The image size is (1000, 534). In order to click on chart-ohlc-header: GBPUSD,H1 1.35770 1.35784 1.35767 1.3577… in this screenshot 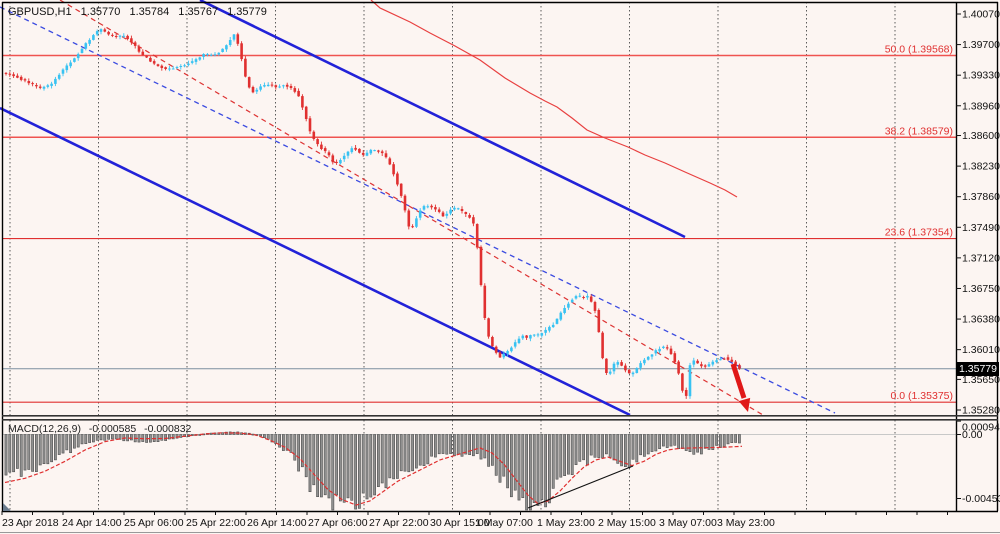, I will do `click(140, 12)`.